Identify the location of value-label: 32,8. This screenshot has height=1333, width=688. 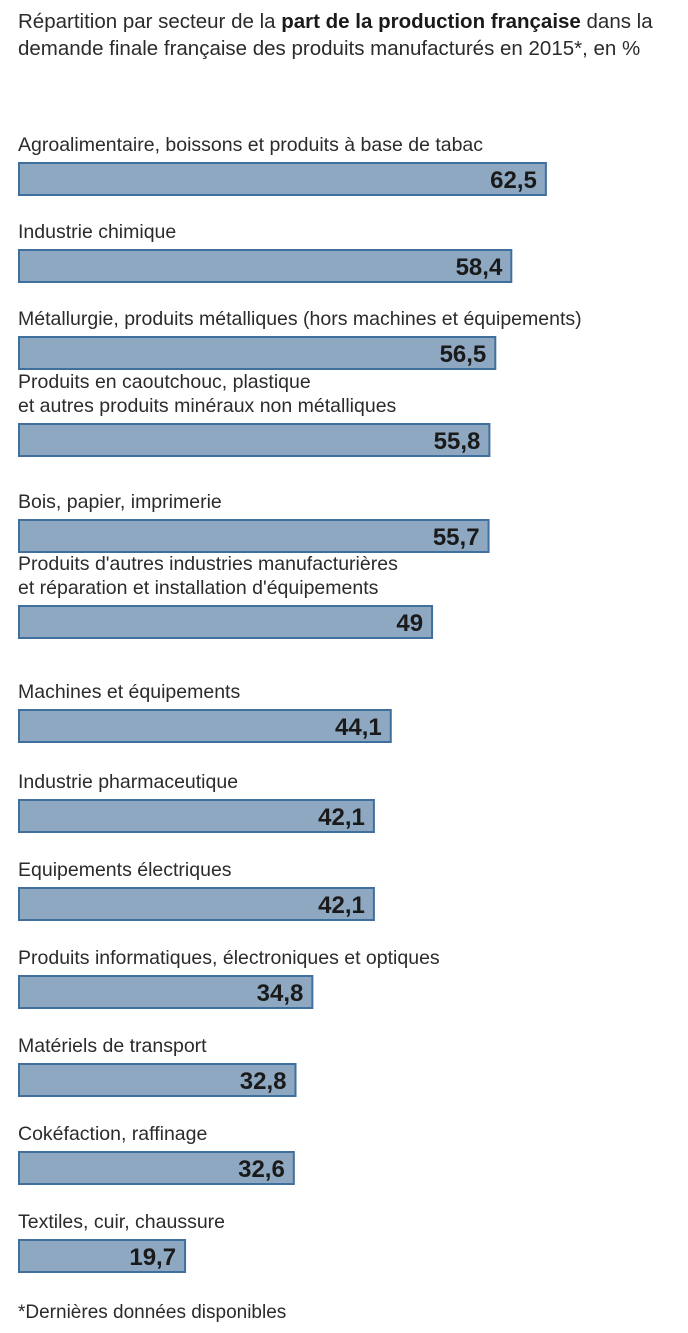
(263, 1081).